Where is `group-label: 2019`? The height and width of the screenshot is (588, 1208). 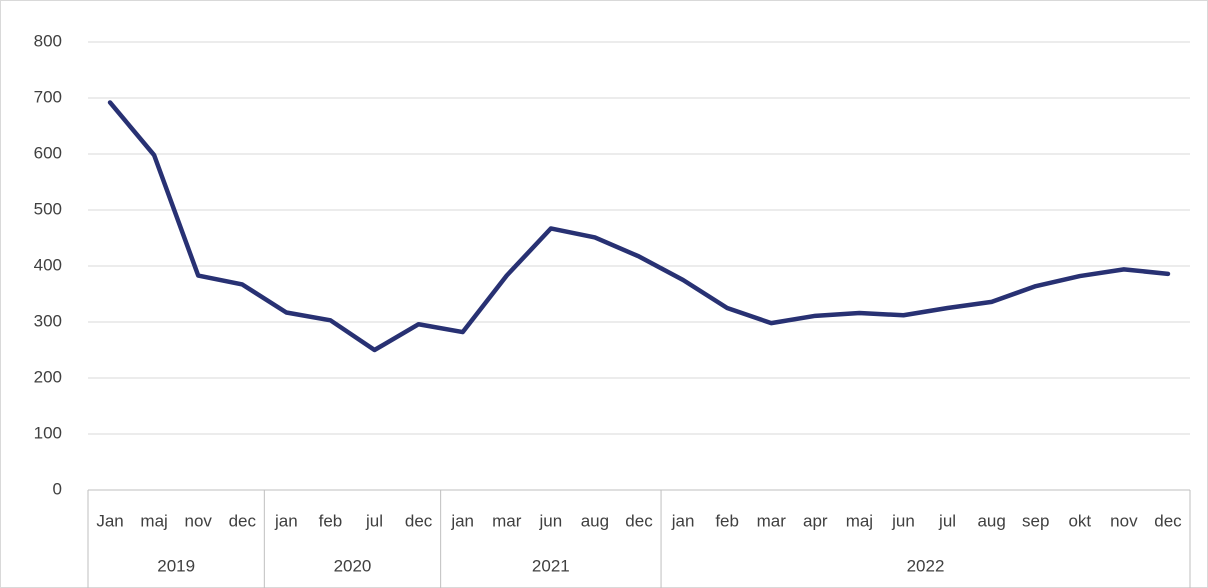 group-label: 2019 is located at coordinates (176, 565).